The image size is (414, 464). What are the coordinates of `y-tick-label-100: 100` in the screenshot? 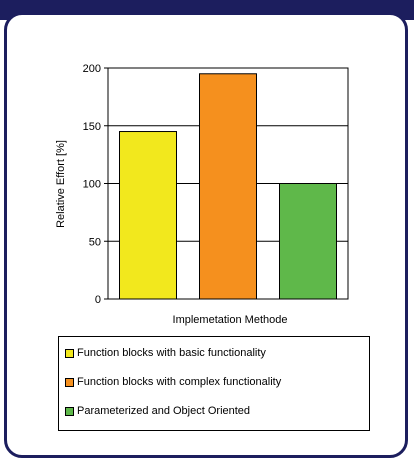 It's located at (92, 185).